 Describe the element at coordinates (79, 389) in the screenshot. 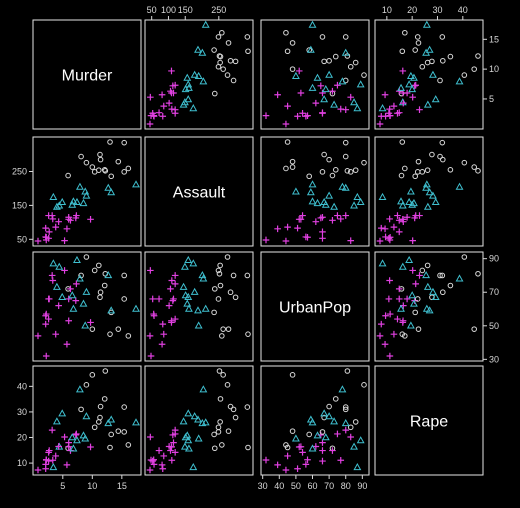

I see `point-cyan-triangle-6-rape-vs-murder` at that location.